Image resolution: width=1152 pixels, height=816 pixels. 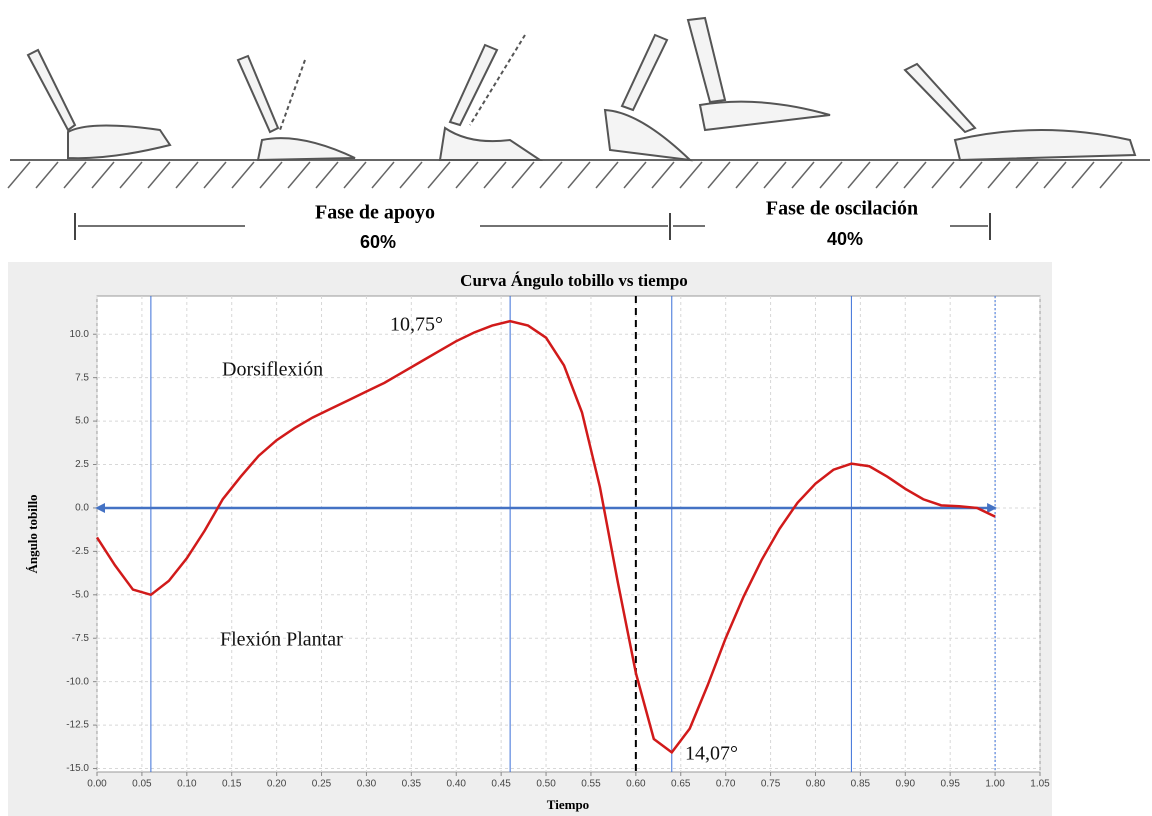 What do you see at coordinates (97, 784) in the screenshot?
I see `x-tick-label: 0.00` at bounding box center [97, 784].